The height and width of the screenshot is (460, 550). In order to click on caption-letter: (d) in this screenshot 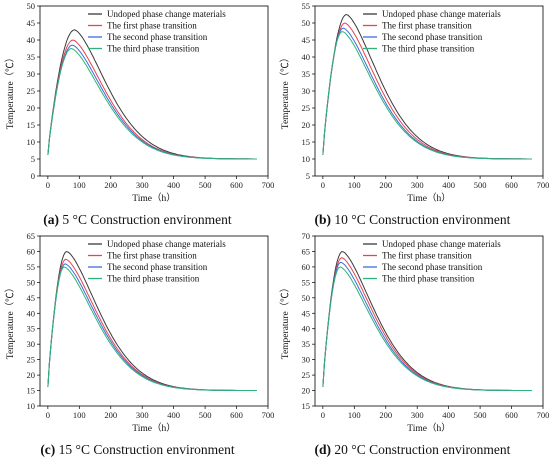, I will do `click(323, 449)`.